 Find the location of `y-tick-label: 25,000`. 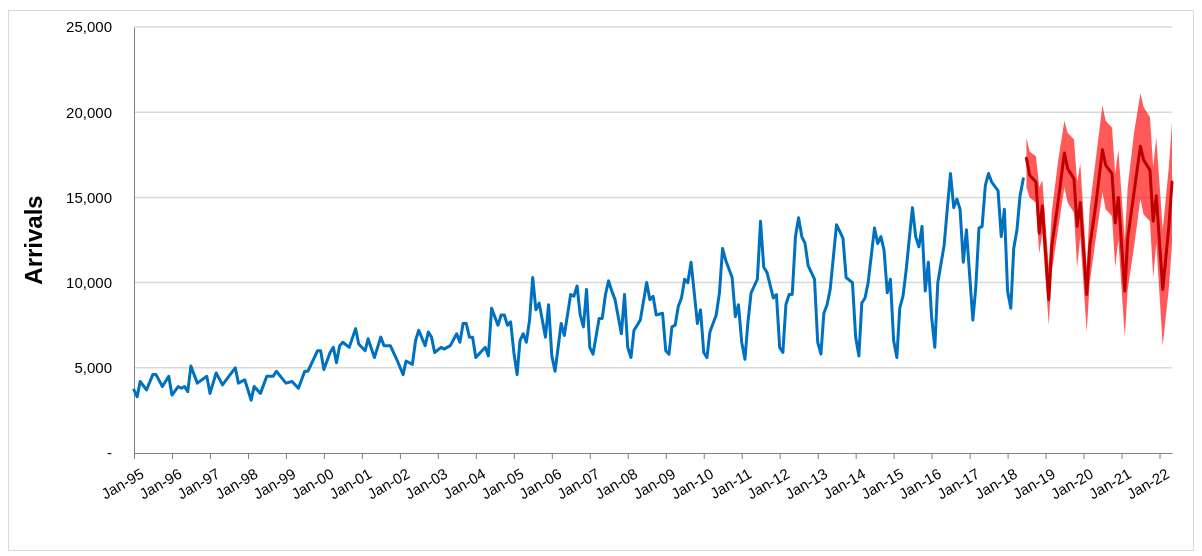

y-tick-label: 25,000 is located at coordinates (89, 27).